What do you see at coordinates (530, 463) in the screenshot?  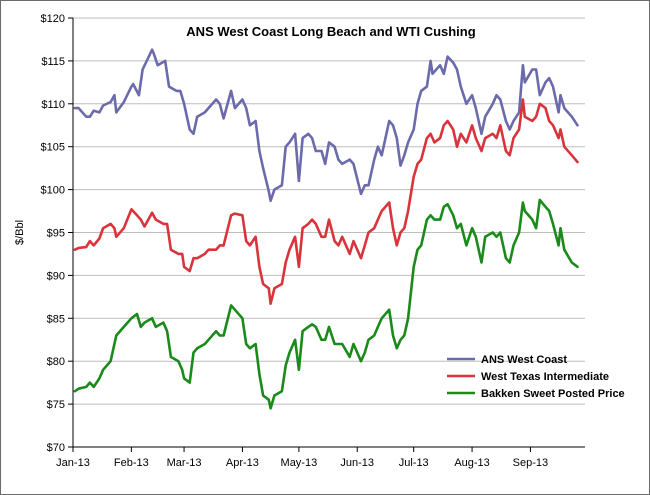 I see `x-tick-label: Sep-13` at bounding box center [530, 463].